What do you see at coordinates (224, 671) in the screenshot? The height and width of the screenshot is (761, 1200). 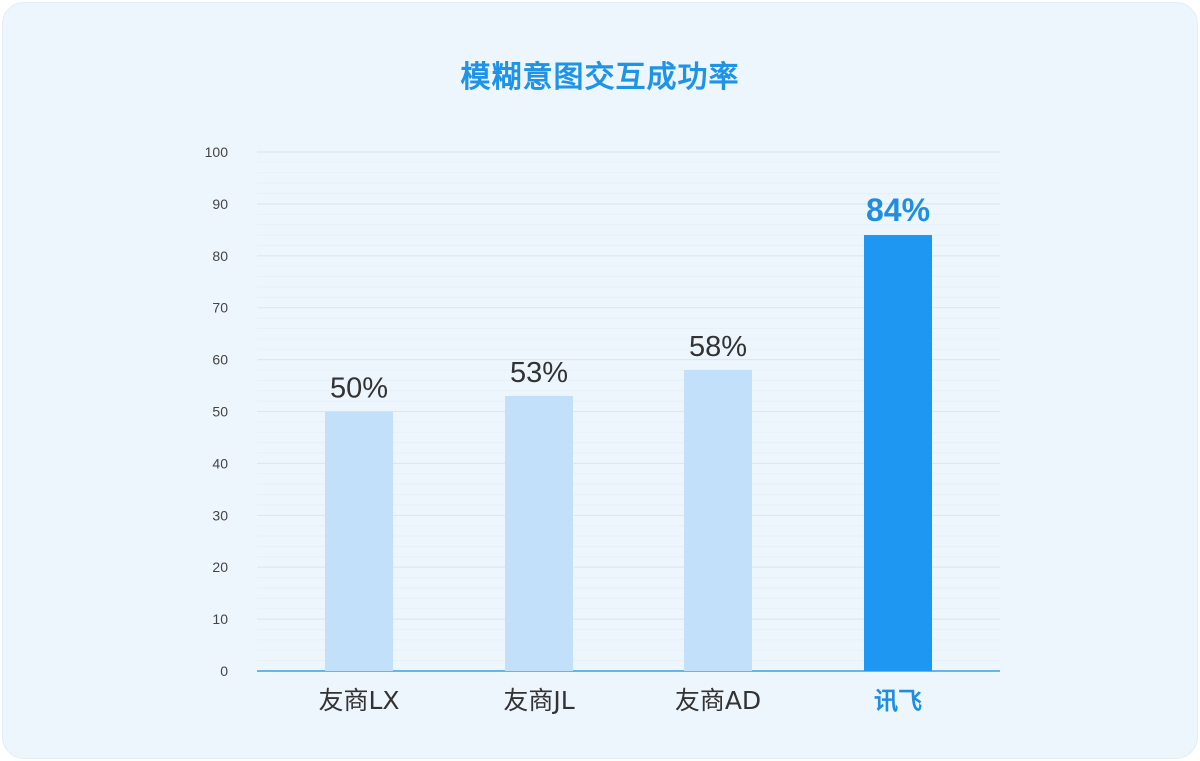 I see `y-tick-label: 0` at bounding box center [224, 671].